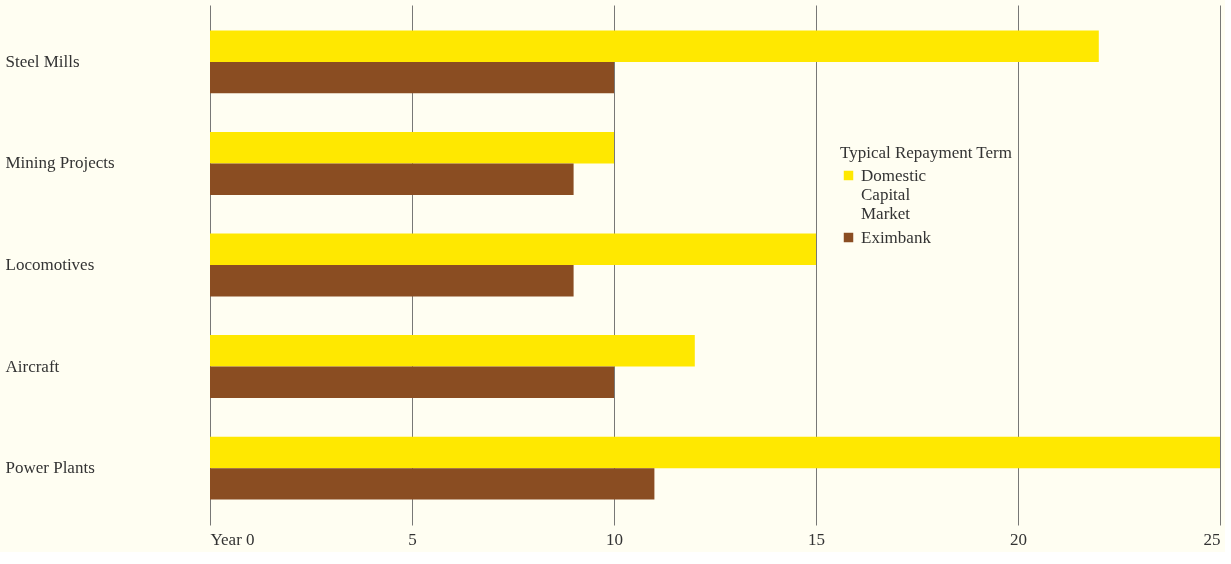 The image size is (1231, 564). What do you see at coordinates (894, 194) in the screenshot?
I see `legend-label: Domestic Capital Market` at bounding box center [894, 194].